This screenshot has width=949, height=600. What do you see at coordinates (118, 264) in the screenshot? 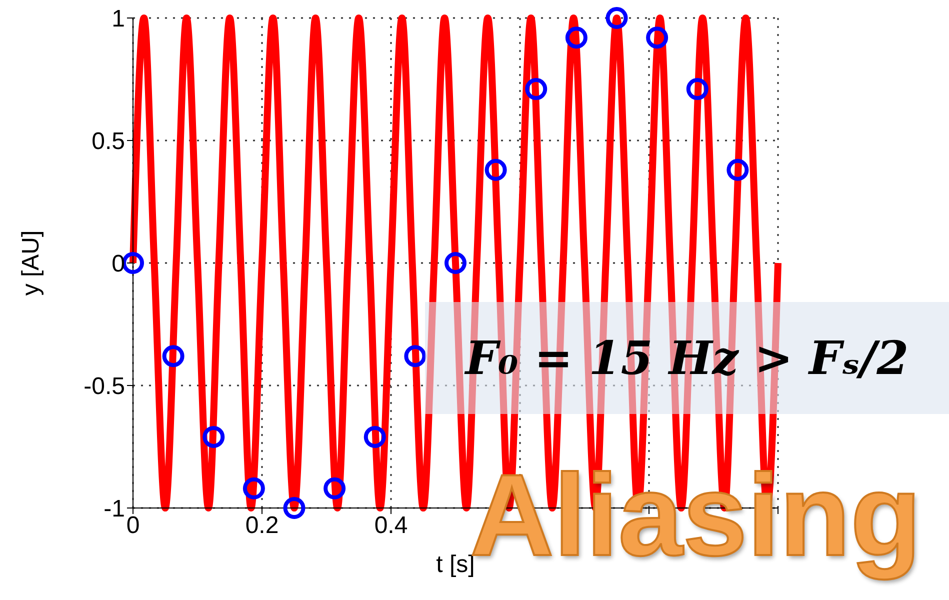
I see `y-tick-label: 0` at bounding box center [118, 264].